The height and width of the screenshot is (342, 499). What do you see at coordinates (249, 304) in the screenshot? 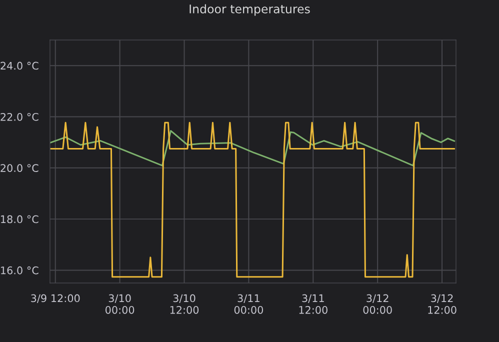
I see `x-tick-label: 3/11 00:00` at bounding box center [249, 304].